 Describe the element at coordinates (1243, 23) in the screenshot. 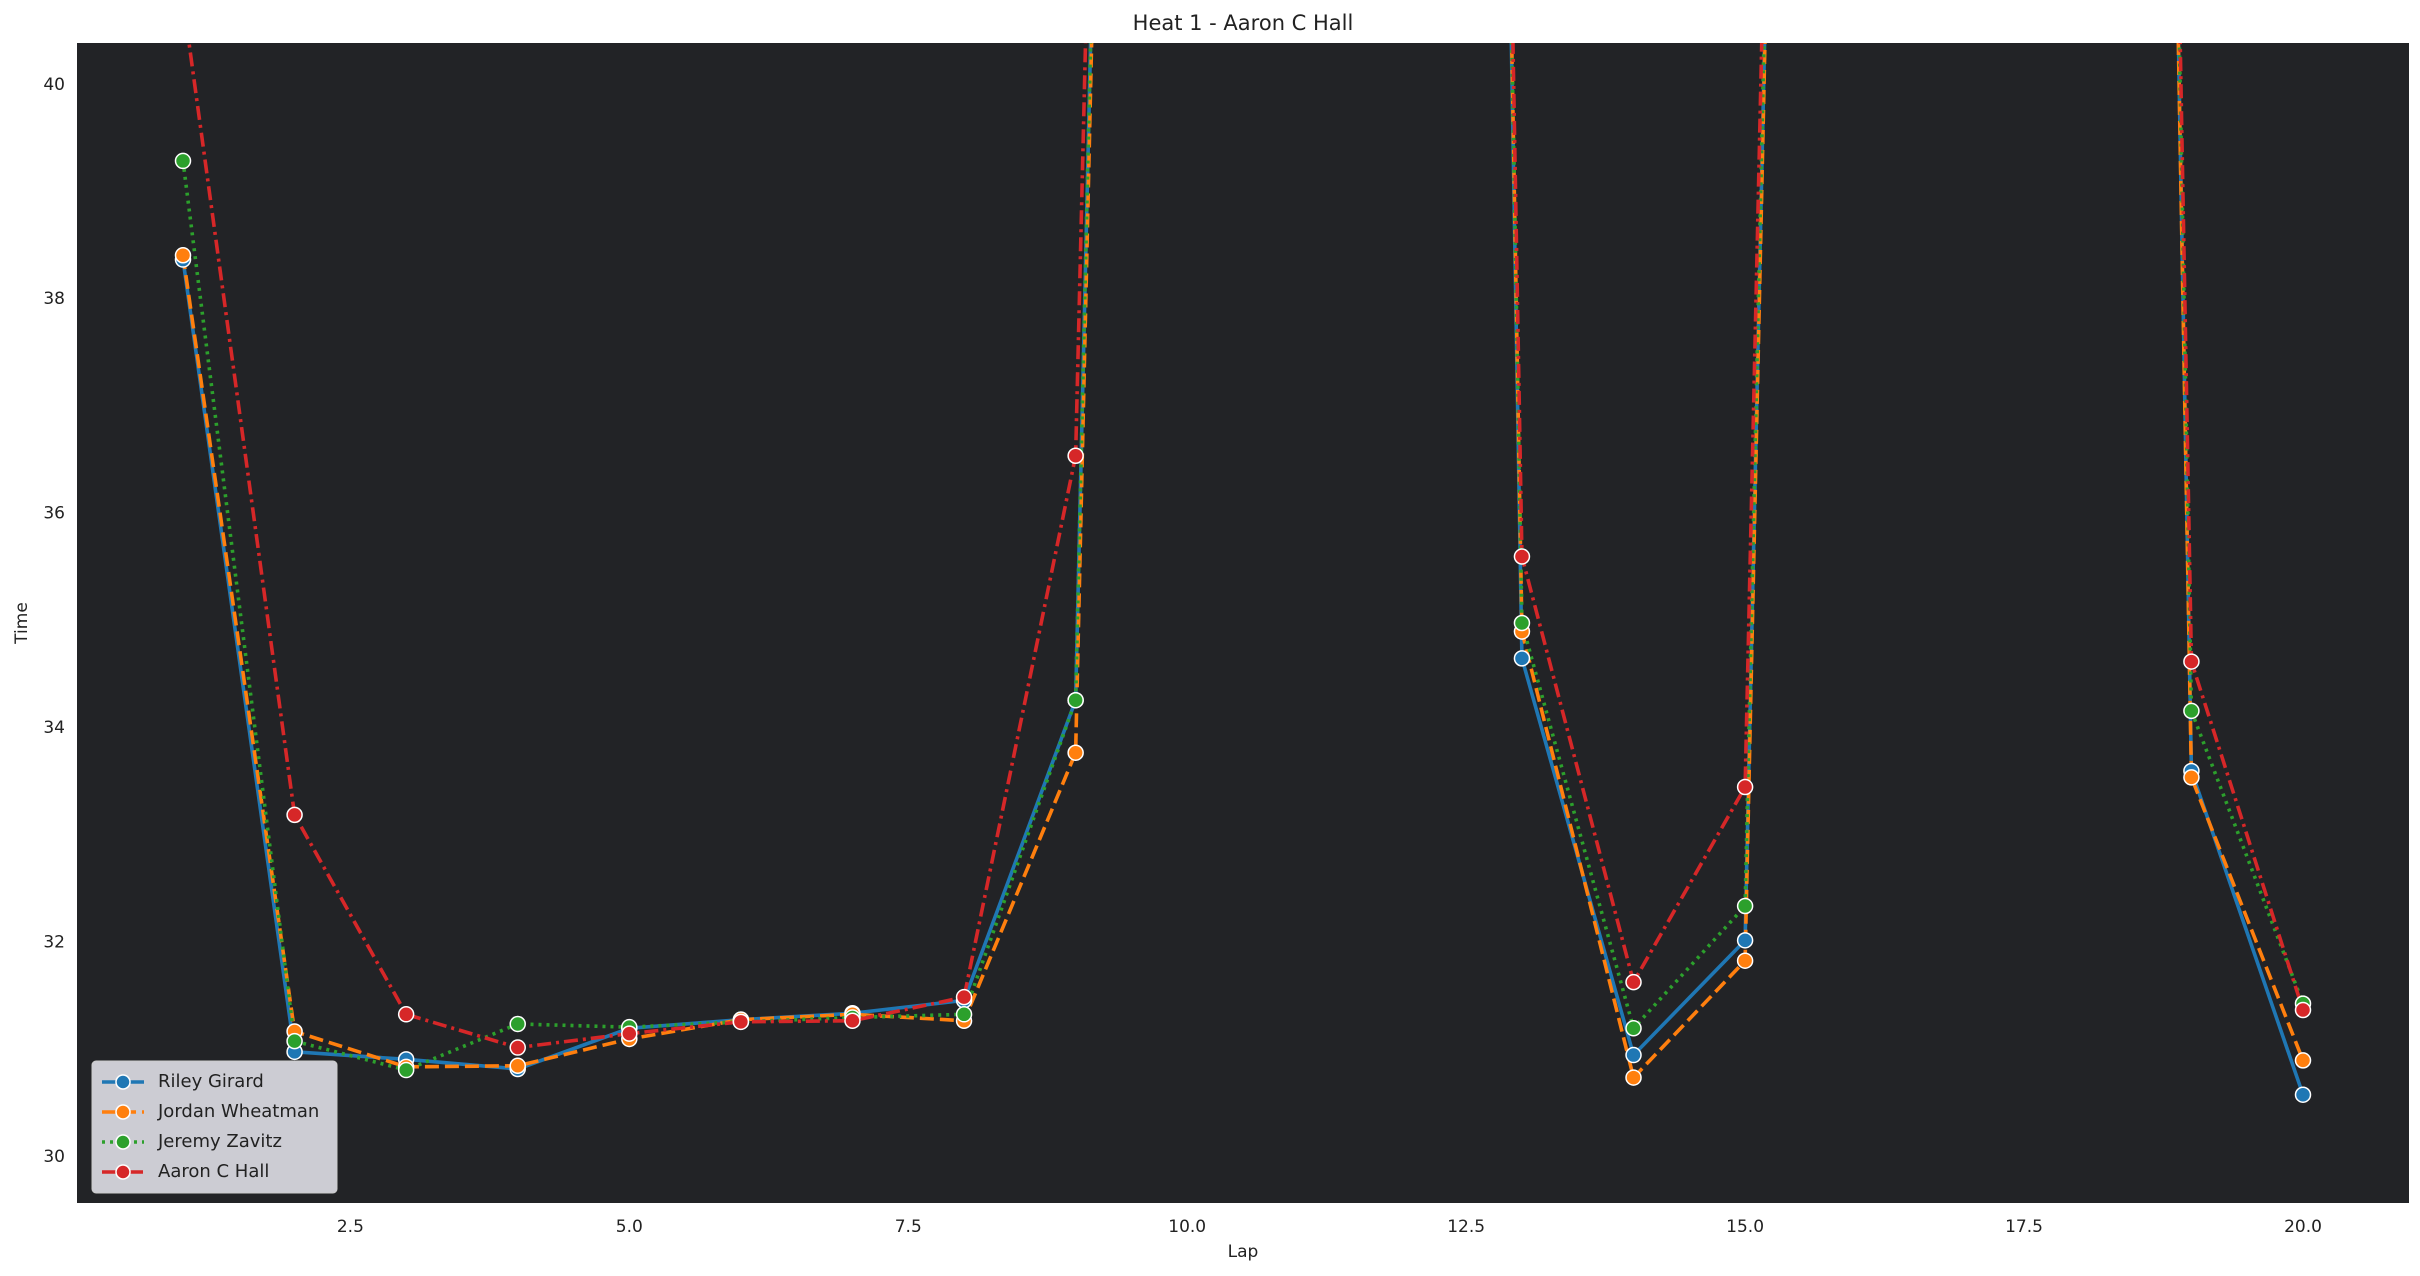

I see `chart-title: Heat 1 - Aaron C Hall` at that location.